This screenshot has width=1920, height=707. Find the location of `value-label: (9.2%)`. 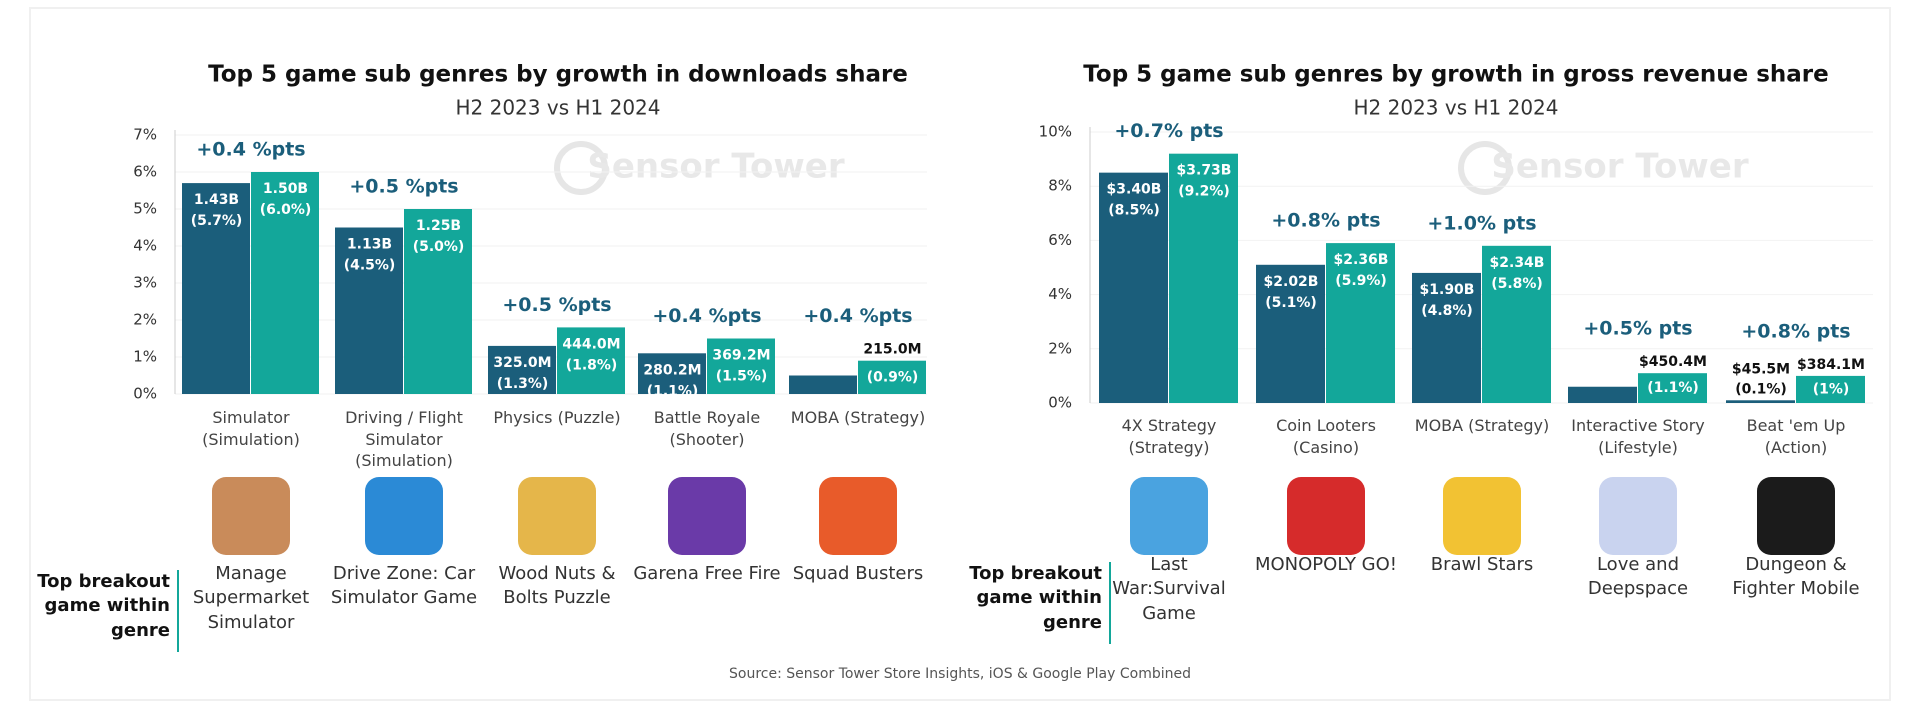

value-label: (9.2%) is located at coordinates (1204, 192).